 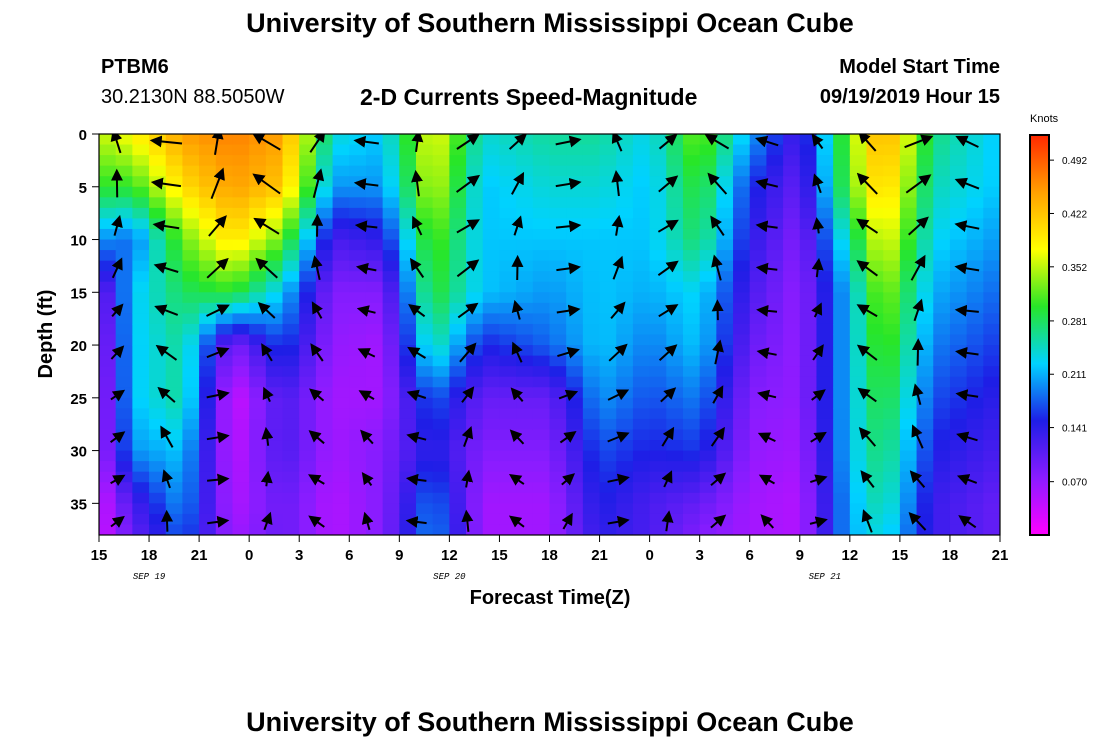 What do you see at coordinates (849, 555) in the screenshot?
I see `x-tick-label: 12` at bounding box center [849, 555].